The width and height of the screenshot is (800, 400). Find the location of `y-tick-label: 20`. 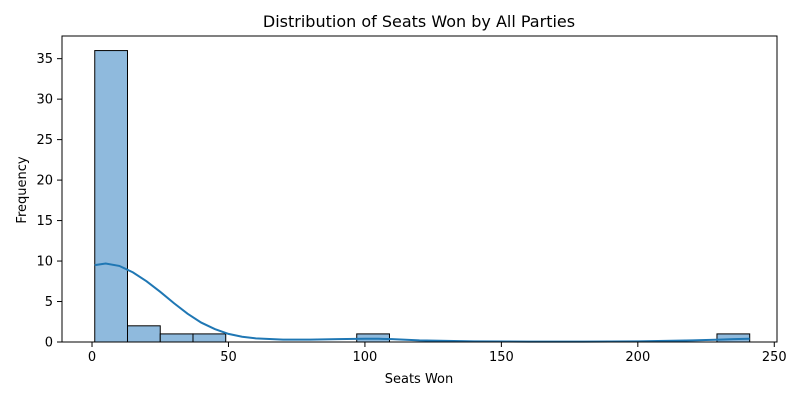

y-tick-label: 20 is located at coordinates (44, 181).